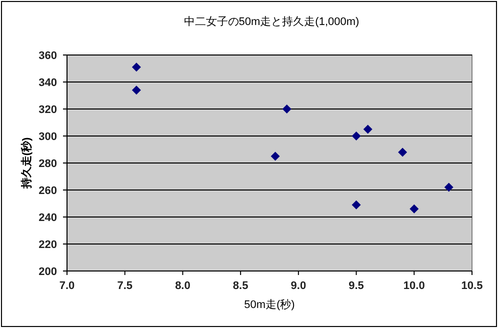 The image size is (498, 328). Describe the element at coordinates (240, 286) in the screenshot. I see `x-tick-label: 8.5` at that location.